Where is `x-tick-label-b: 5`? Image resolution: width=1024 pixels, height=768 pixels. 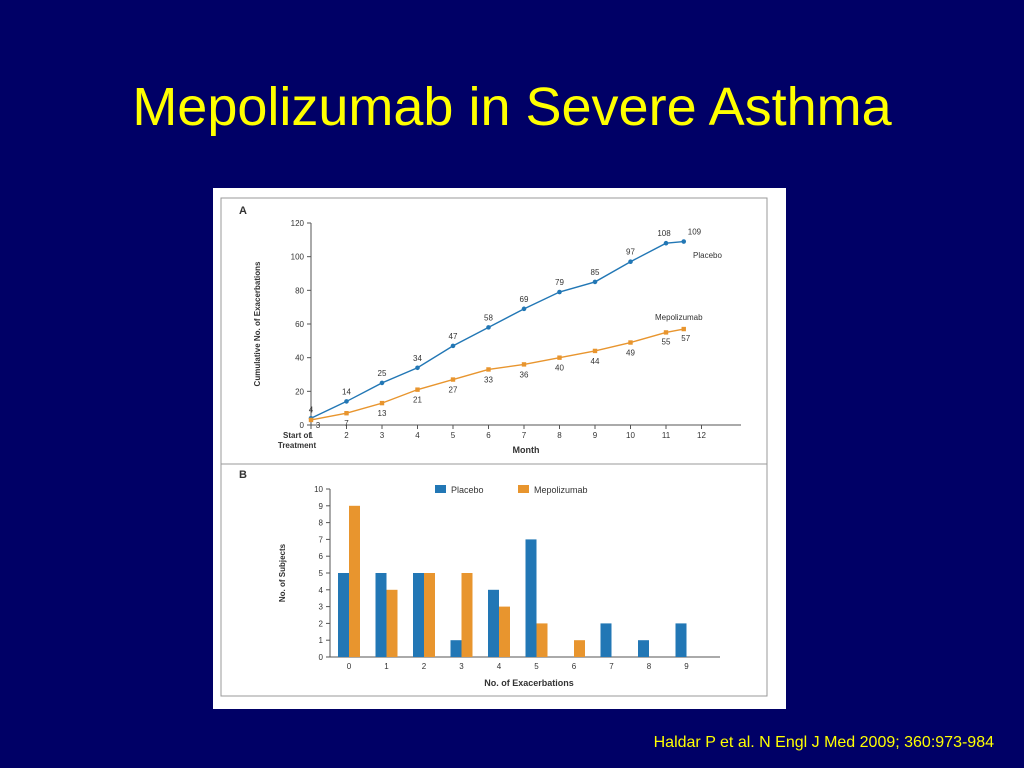 x-tick-label-b: 5 is located at coordinates (536, 666).